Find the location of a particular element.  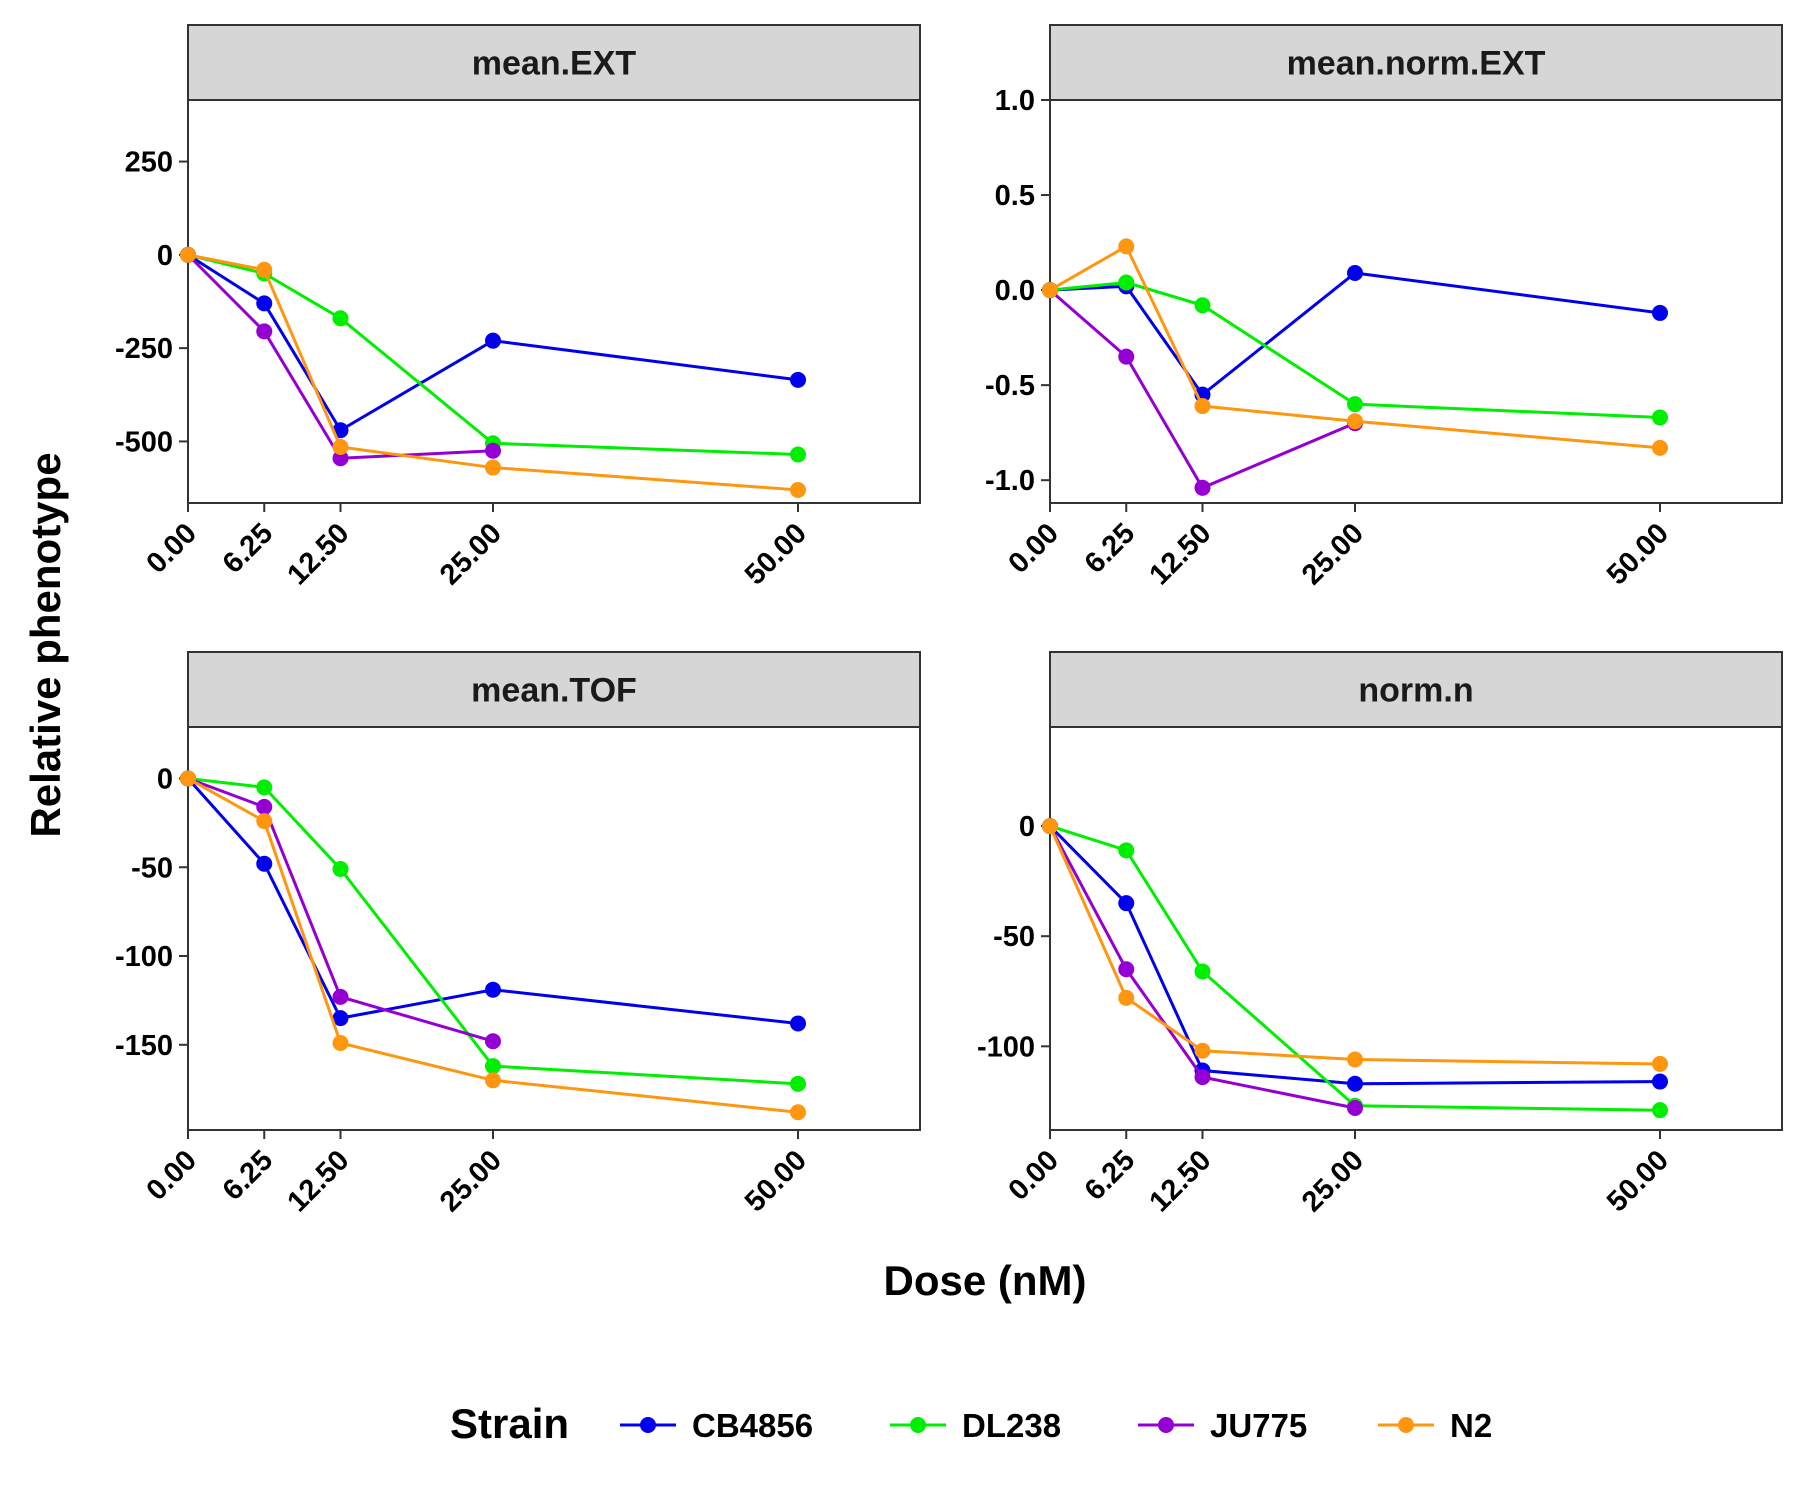

y-tick-label: -1.0 is located at coordinates (1010, 481).